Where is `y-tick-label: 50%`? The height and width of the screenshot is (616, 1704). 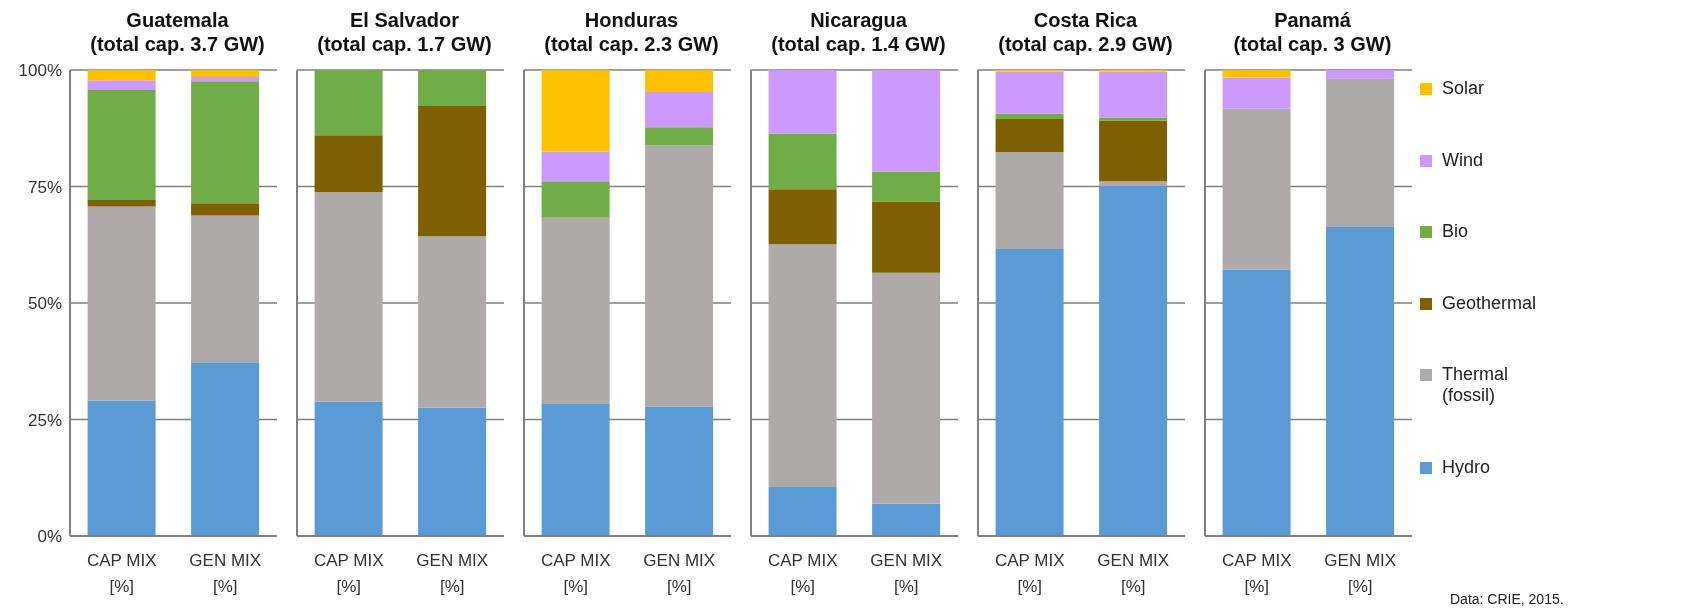
y-tick-label: 50% is located at coordinates (44, 304).